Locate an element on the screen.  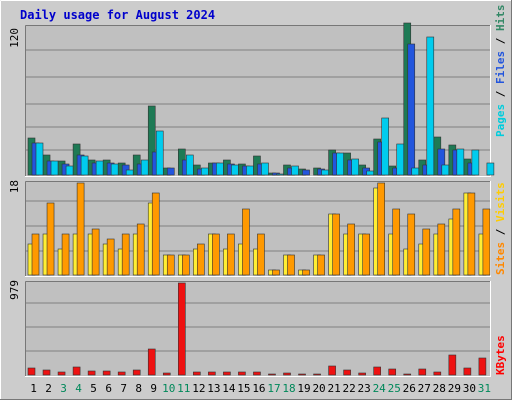
legend-kbytes: KBytes is located at coordinates (500, 355).